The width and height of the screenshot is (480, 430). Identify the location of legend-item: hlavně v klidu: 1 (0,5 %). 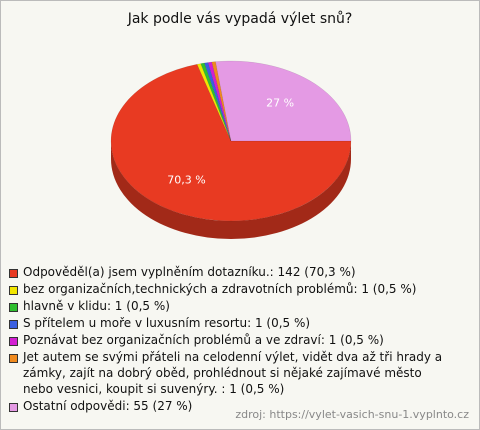
(231, 307).